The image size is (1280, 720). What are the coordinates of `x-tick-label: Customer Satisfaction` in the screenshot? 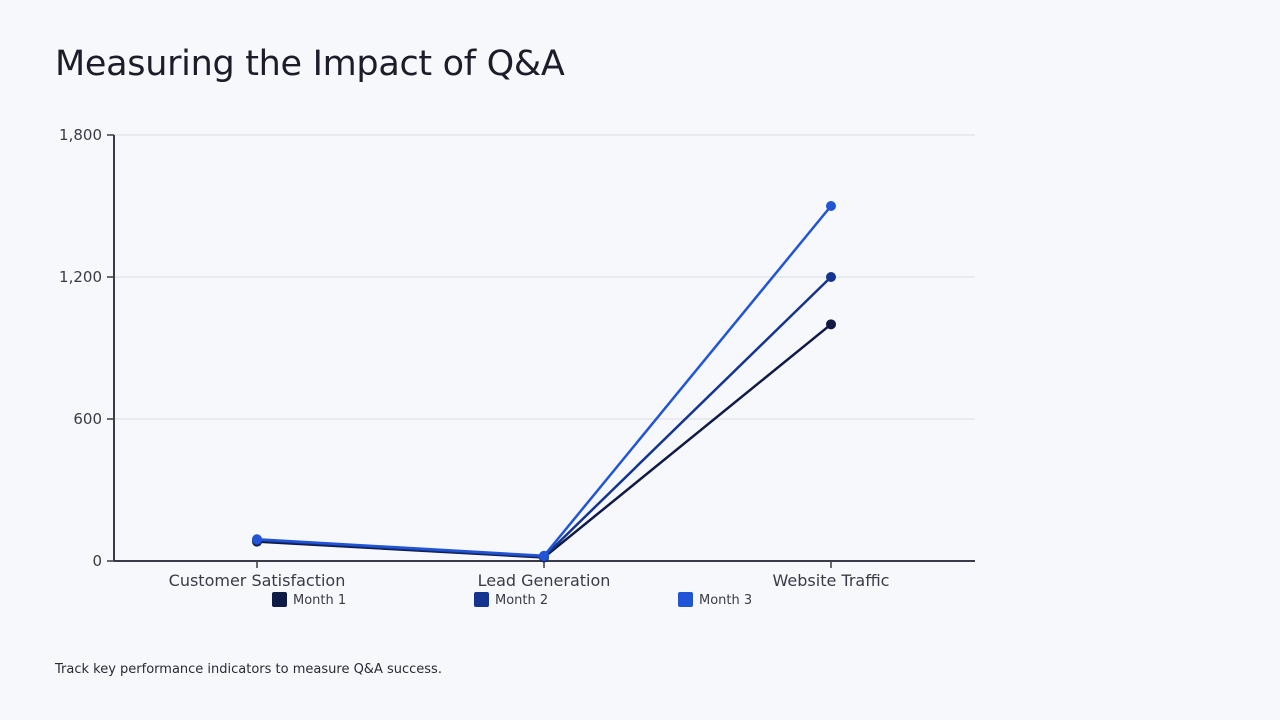 It's located at (257, 580).